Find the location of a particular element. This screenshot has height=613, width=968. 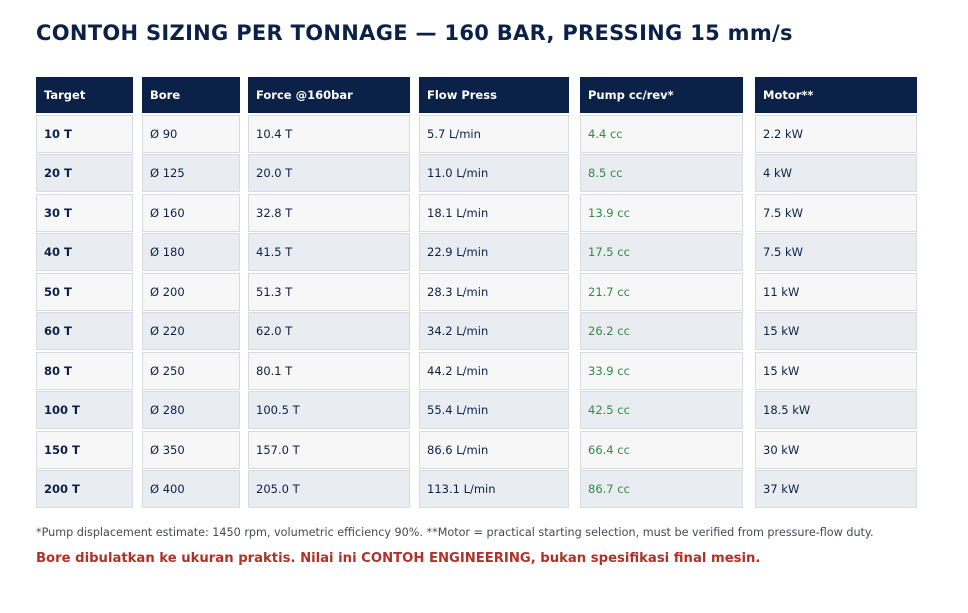

table-cell-pump: 42.5 cc is located at coordinates (661, 410).